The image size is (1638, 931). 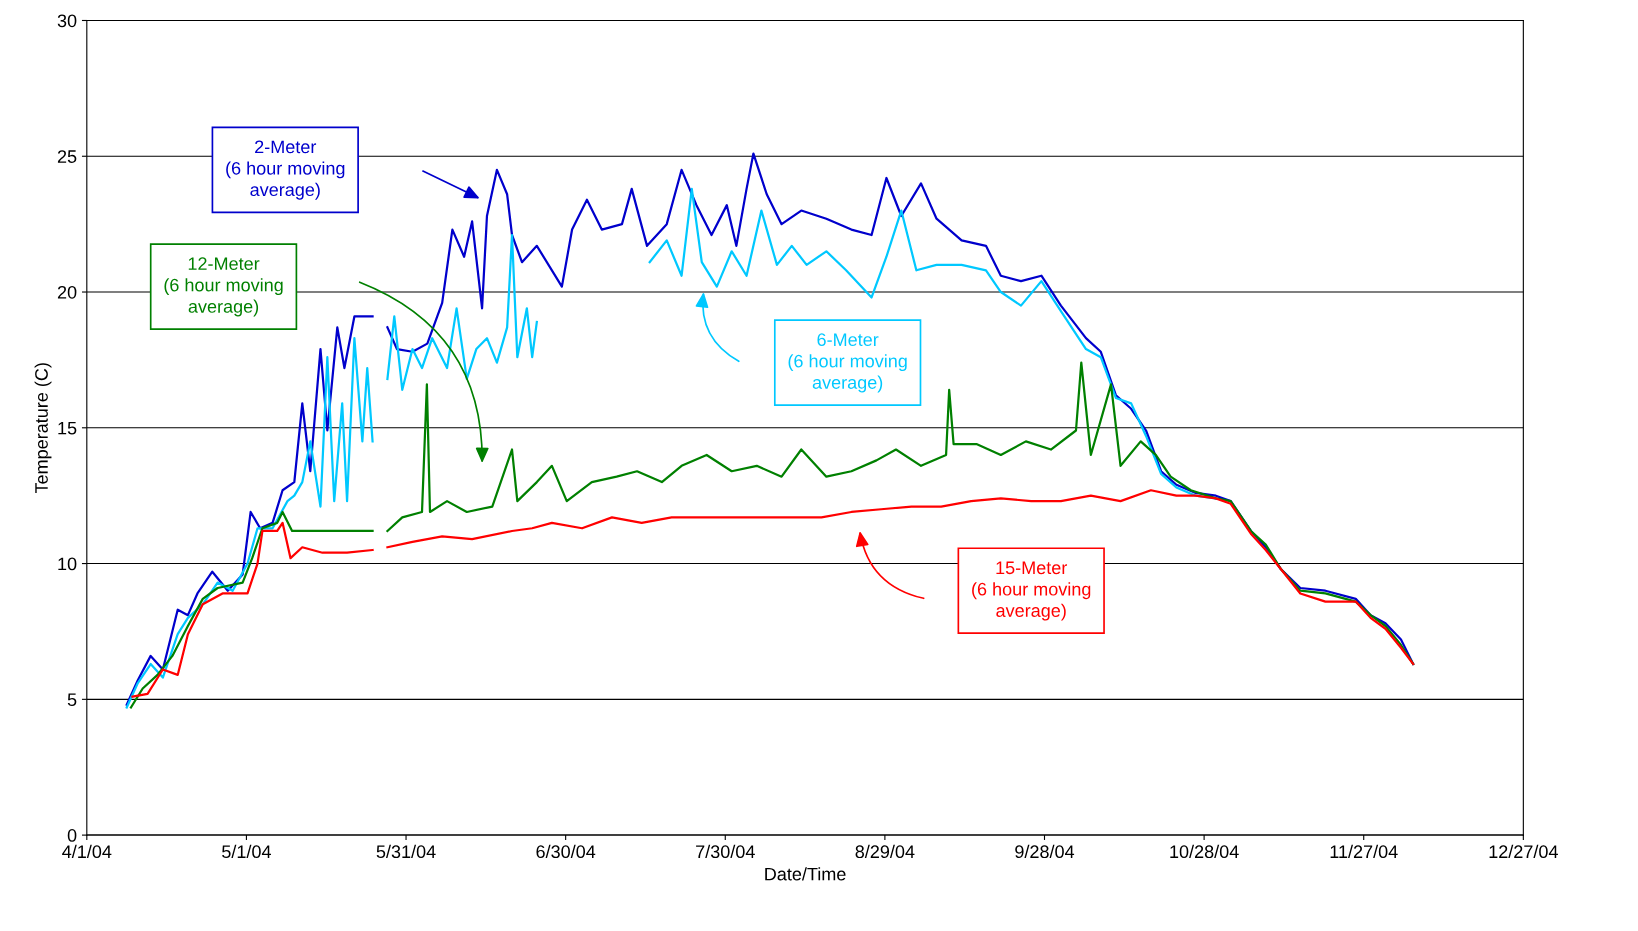 What do you see at coordinates (223, 287) in the screenshot?
I see `text: 12-Meter (6 hour moving average)` at bounding box center [223, 287].